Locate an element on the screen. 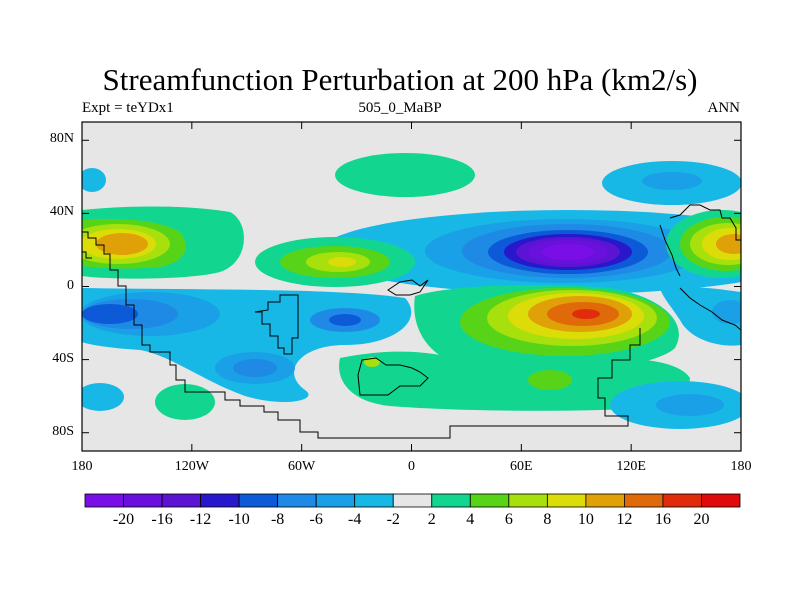 The image size is (800, 600). coastline-arabia is located at coordinates (408, 287).